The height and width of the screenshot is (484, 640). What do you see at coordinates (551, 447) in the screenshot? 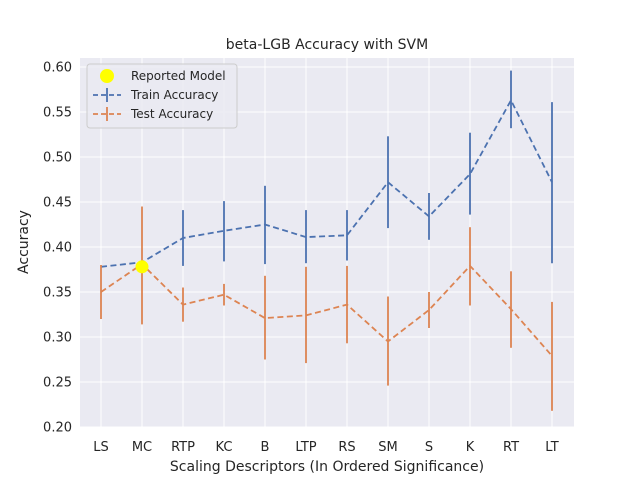
I see `x-tick-label: LT` at bounding box center [551, 447].